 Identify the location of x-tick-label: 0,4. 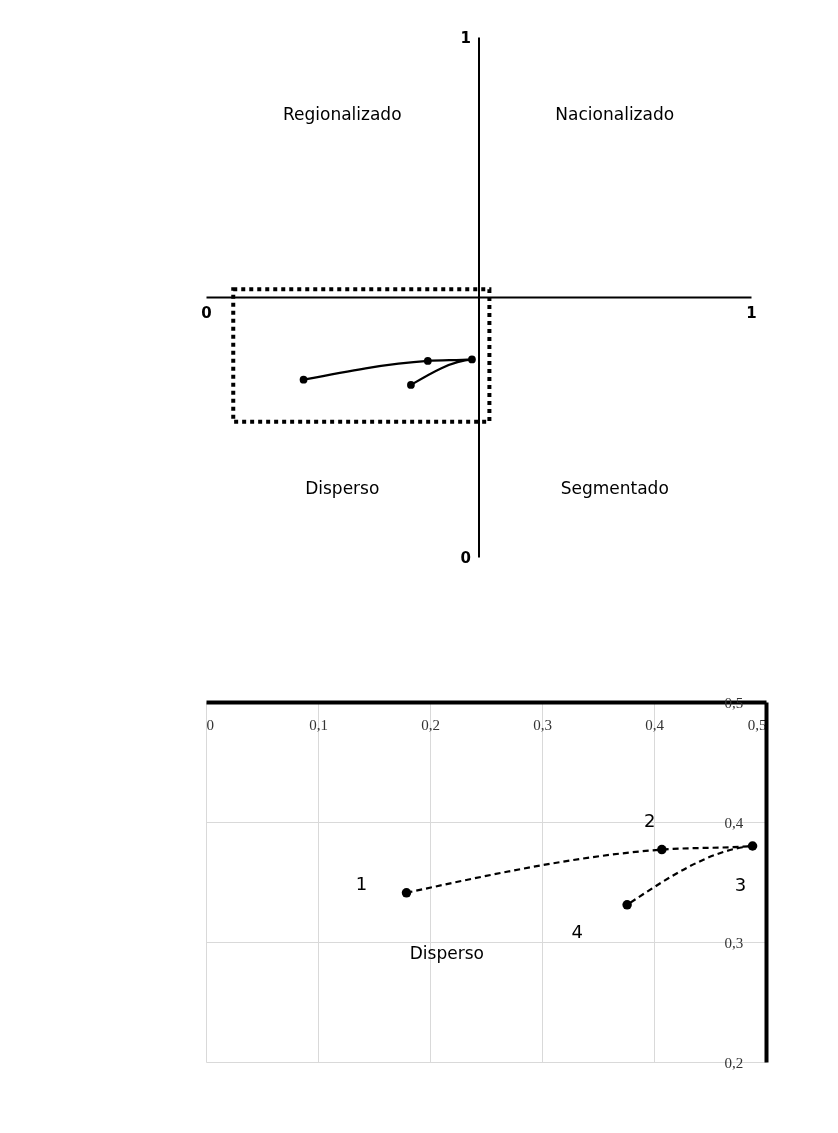
(655, 724).